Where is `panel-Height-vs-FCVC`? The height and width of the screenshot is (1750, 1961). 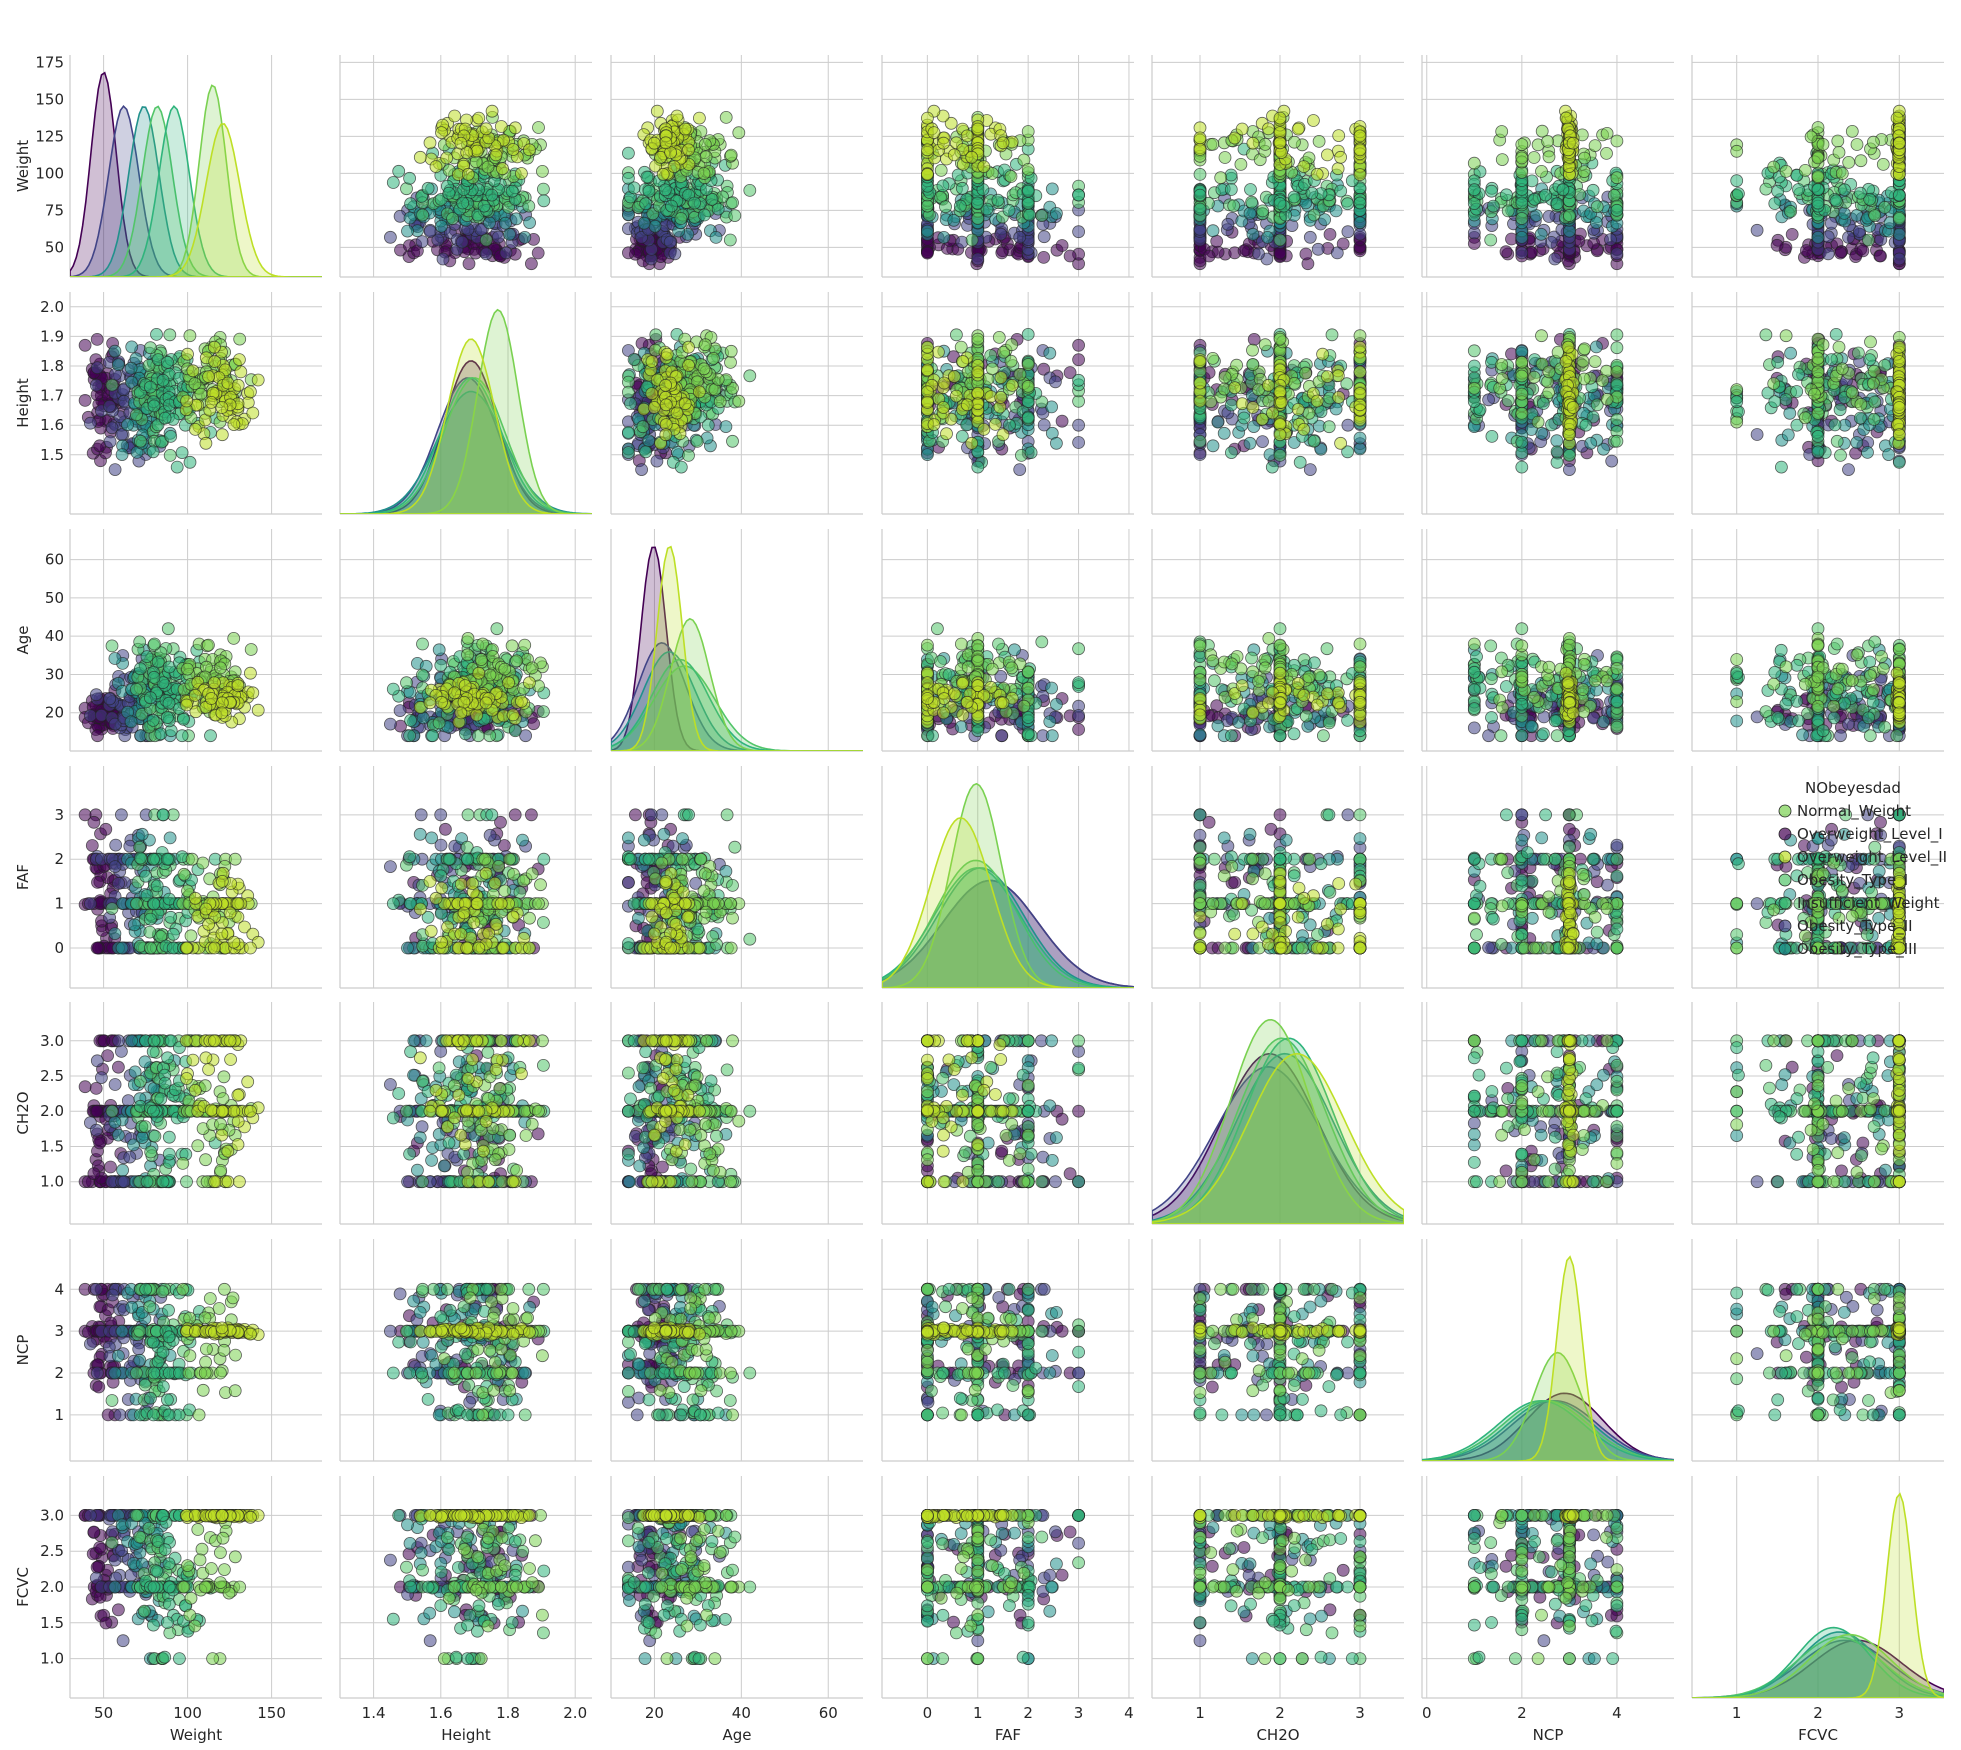 panel-Height-vs-FCVC is located at coordinates (1817, 403).